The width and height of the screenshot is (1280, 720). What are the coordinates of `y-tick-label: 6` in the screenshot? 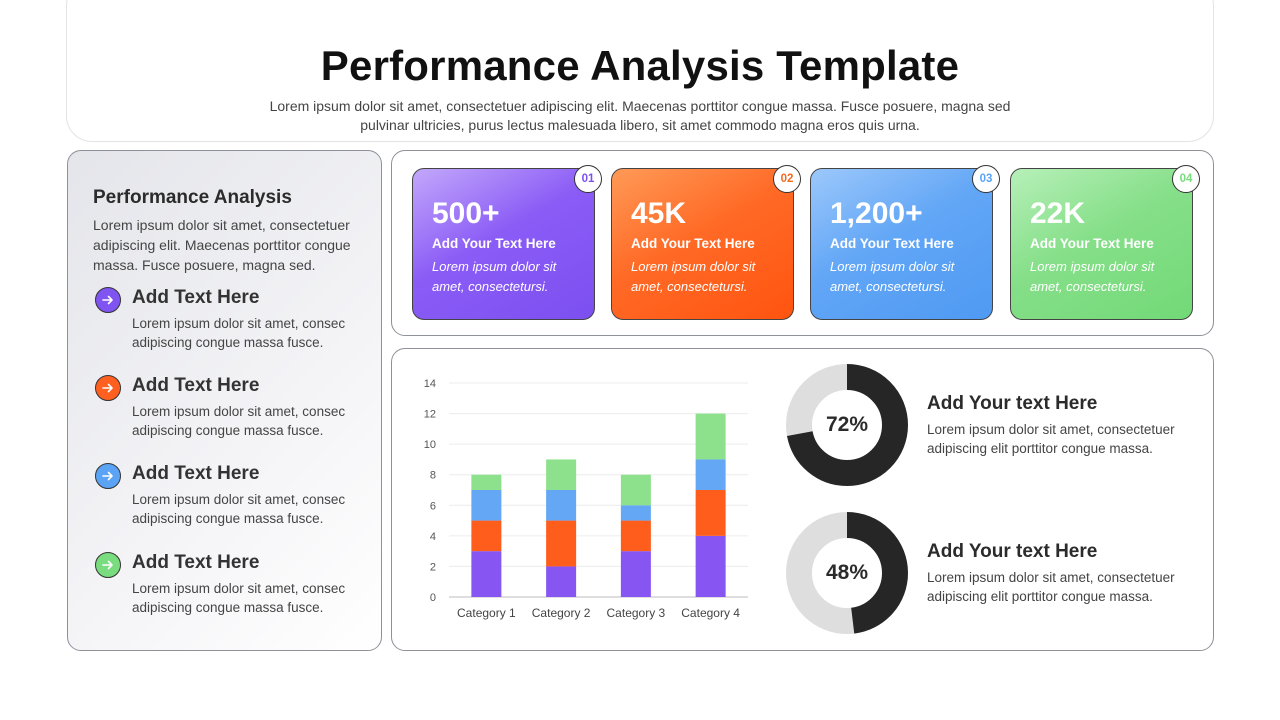 It's located at (433, 506).